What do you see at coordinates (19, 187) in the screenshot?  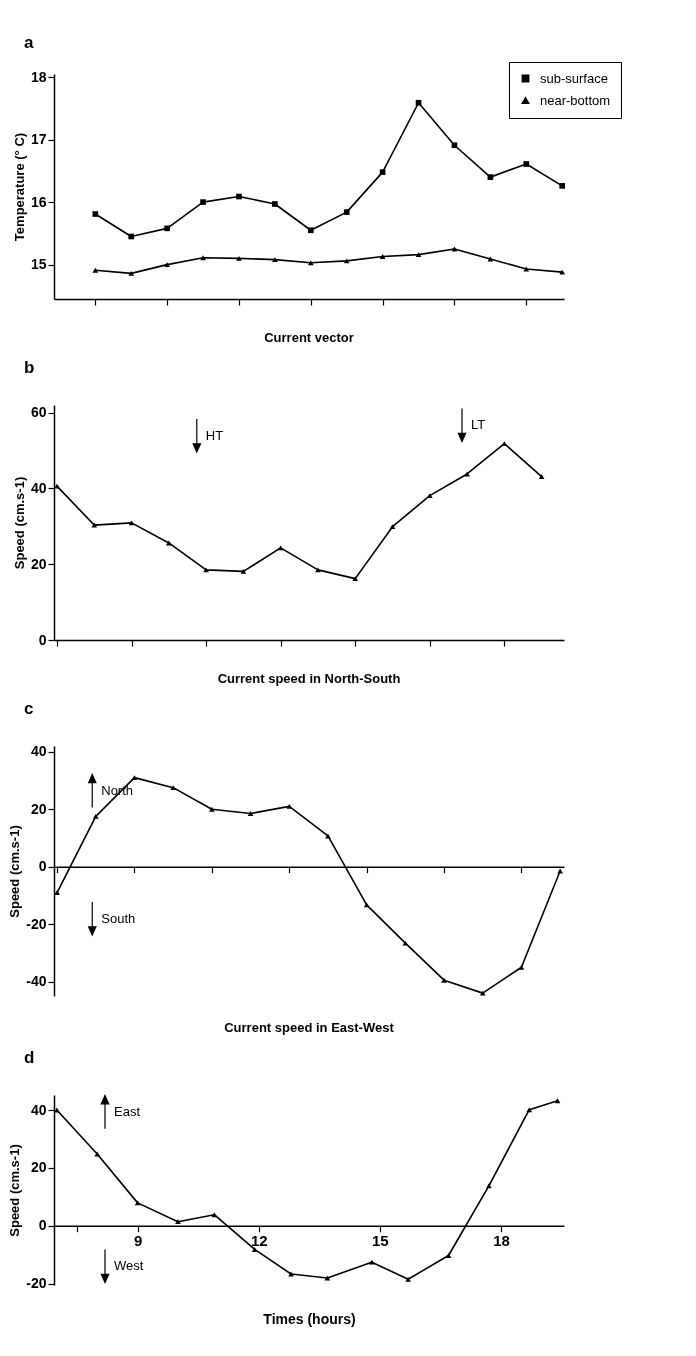 I see `y-axis-title: Temperature (° C)` at bounding box center [19, 187].